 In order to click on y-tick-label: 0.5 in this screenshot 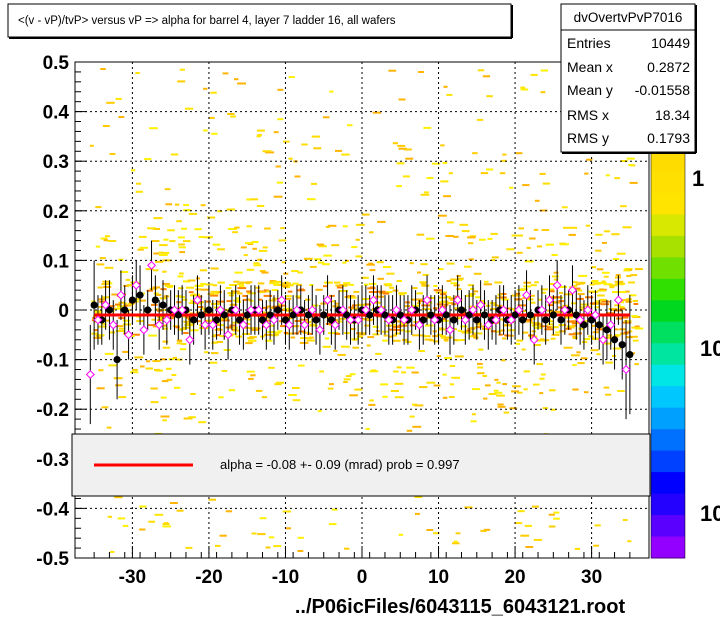, I will do `click(56, 63)`.